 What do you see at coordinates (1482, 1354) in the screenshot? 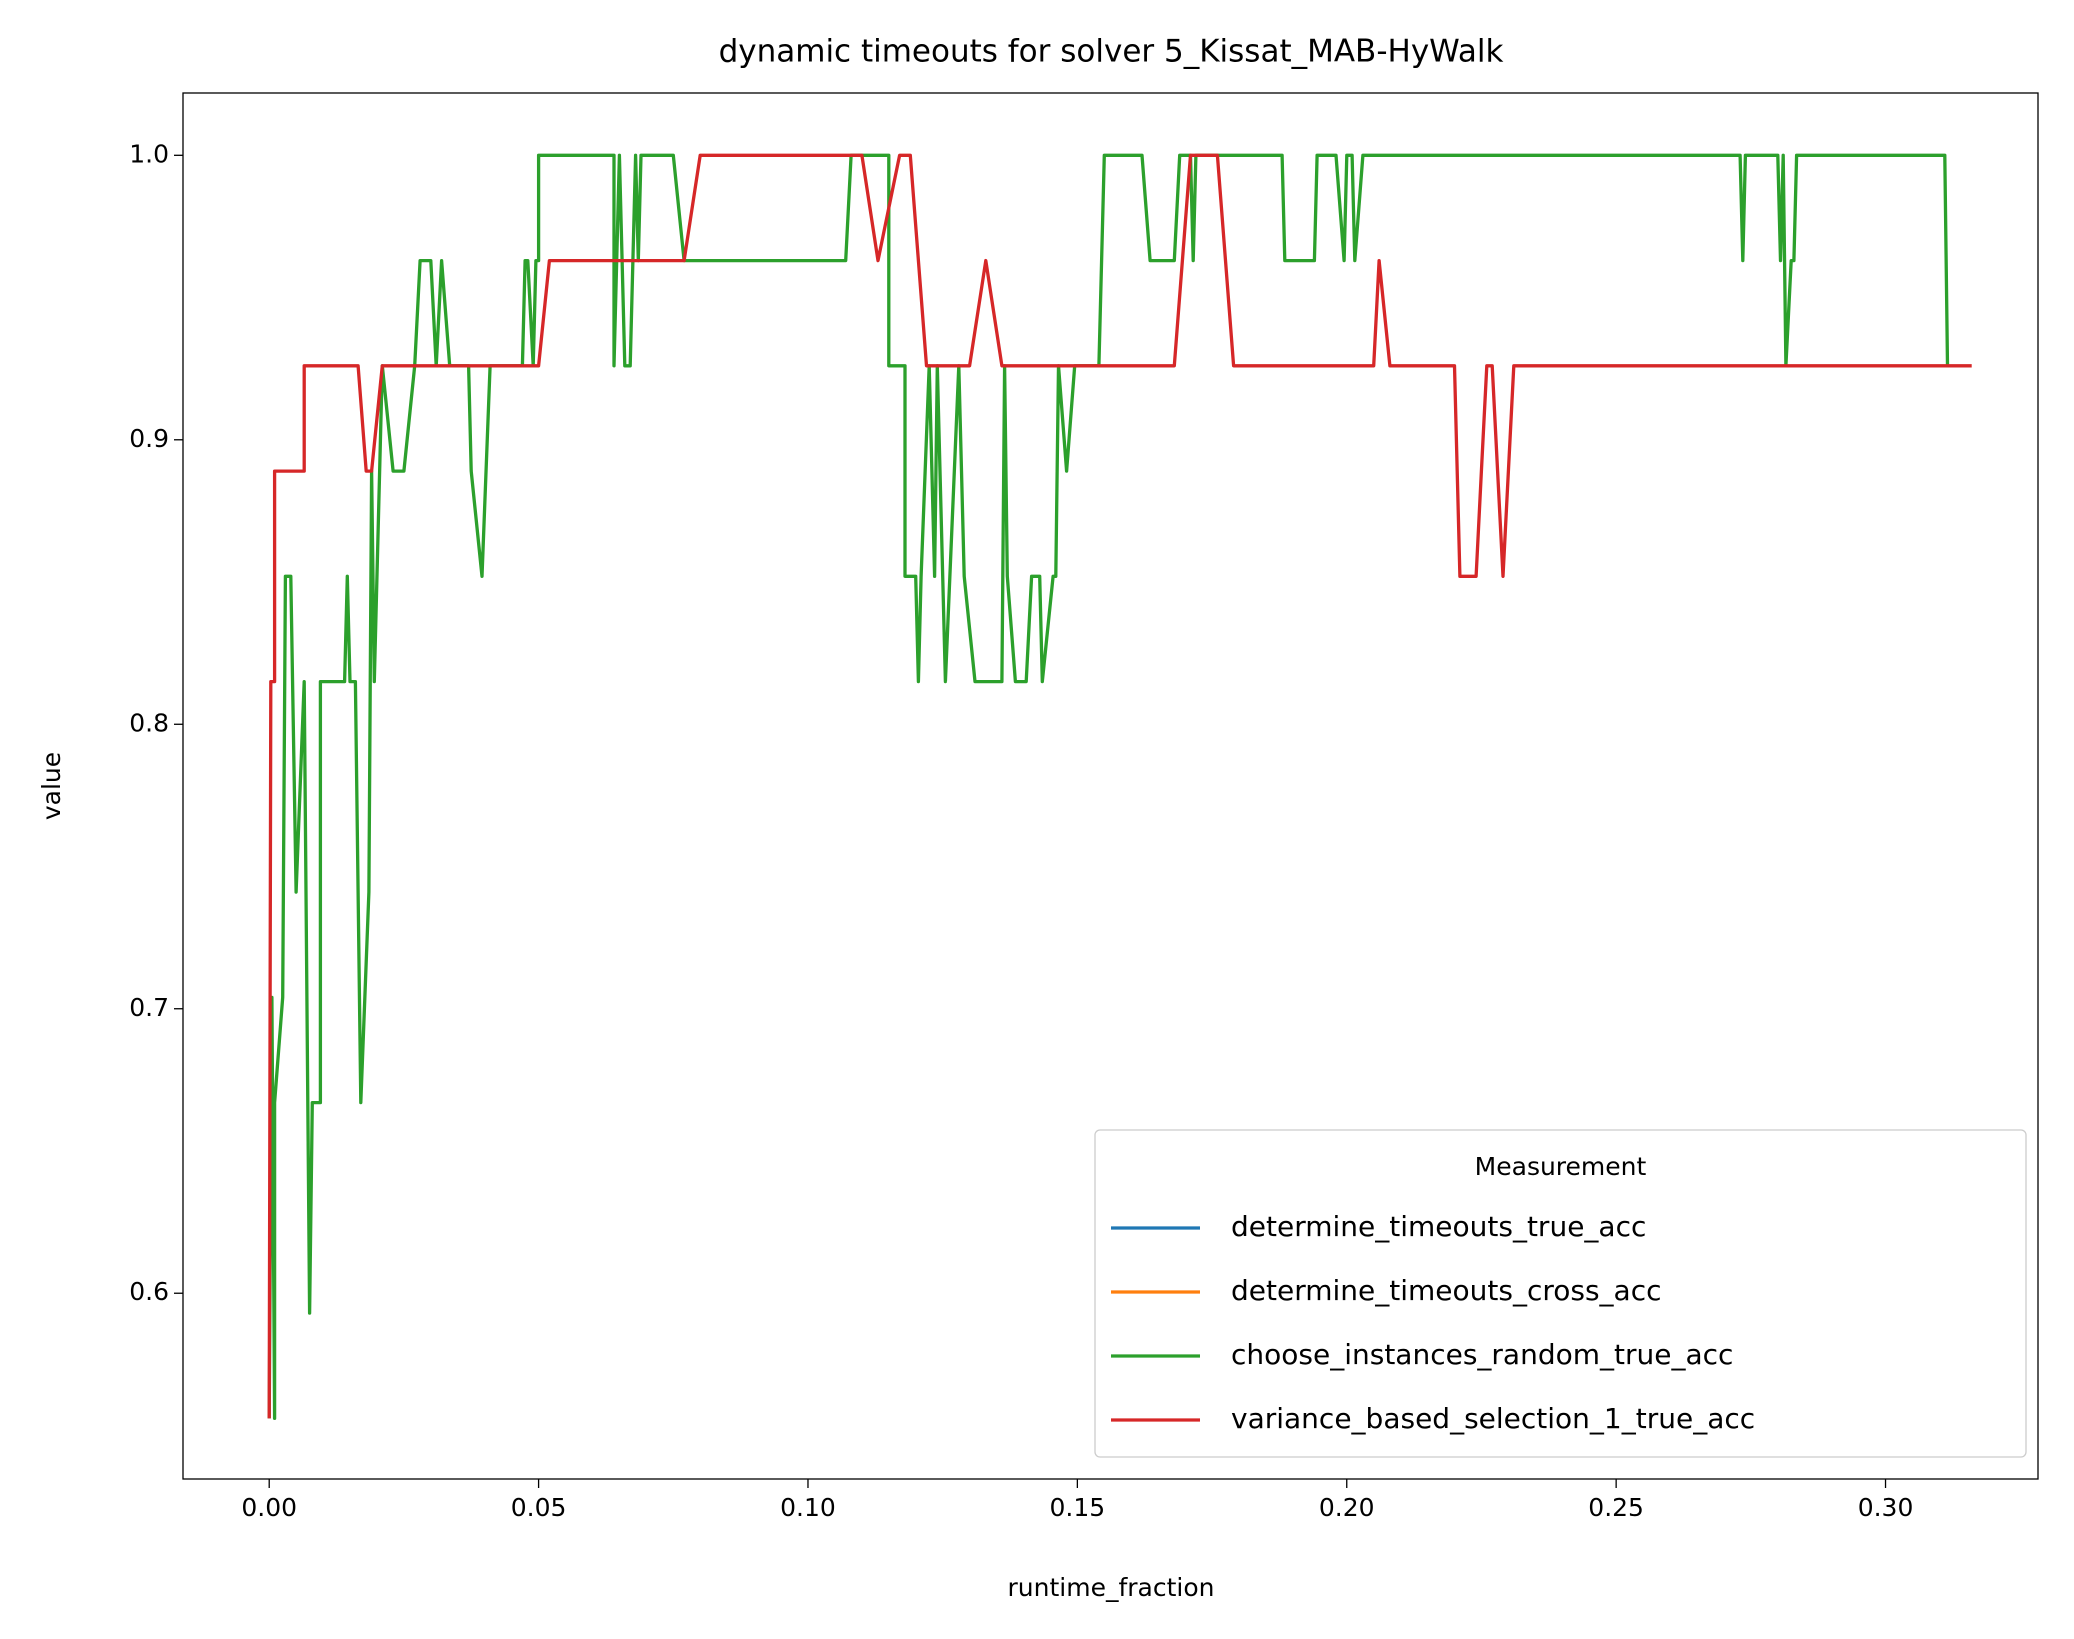
I see `legend-label: choose_instances_random_true_acc` at bounding box center [1482, 1354].